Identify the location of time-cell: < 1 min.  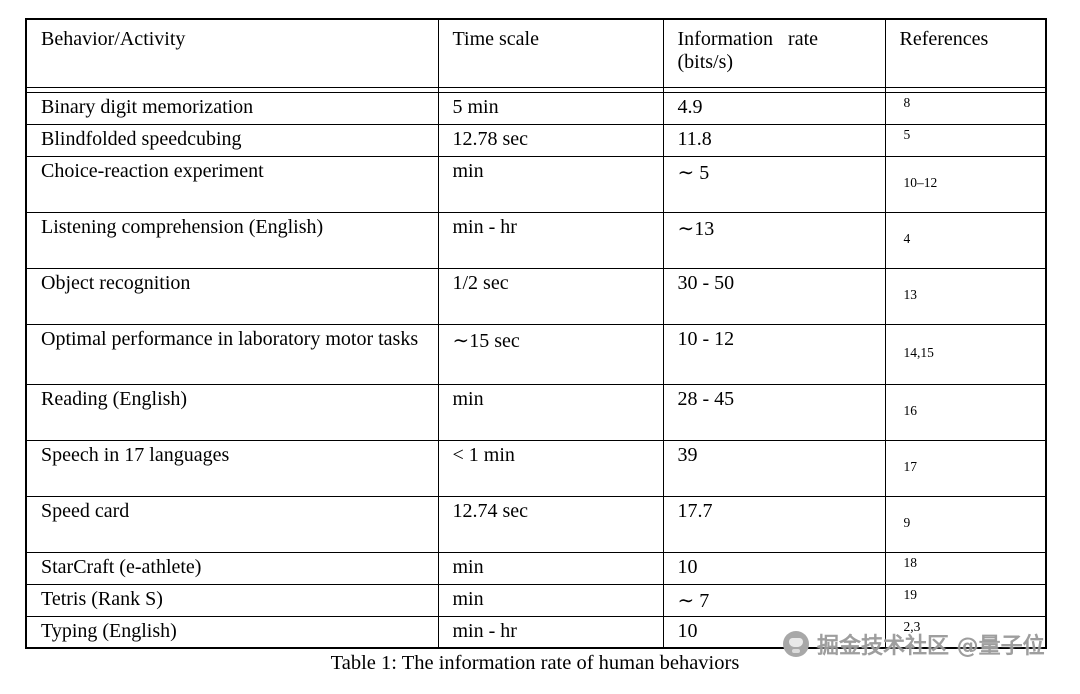
(550, 468).